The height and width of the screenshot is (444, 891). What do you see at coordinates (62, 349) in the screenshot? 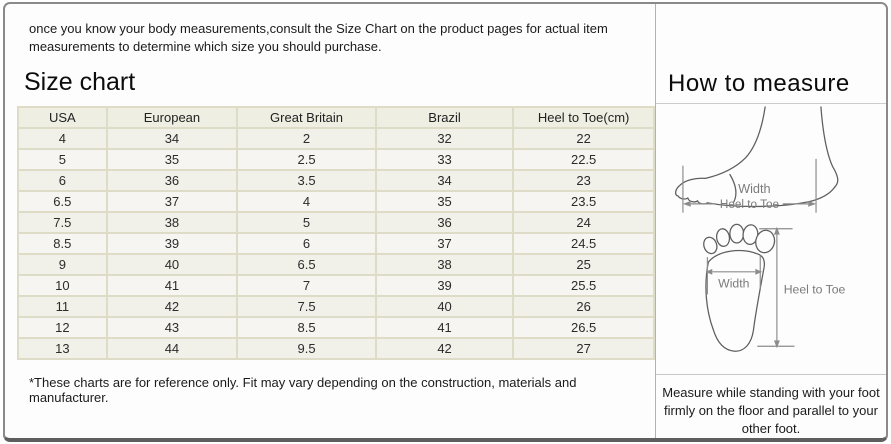
I see `size-cell: 13` at bounding box center [62, 349].